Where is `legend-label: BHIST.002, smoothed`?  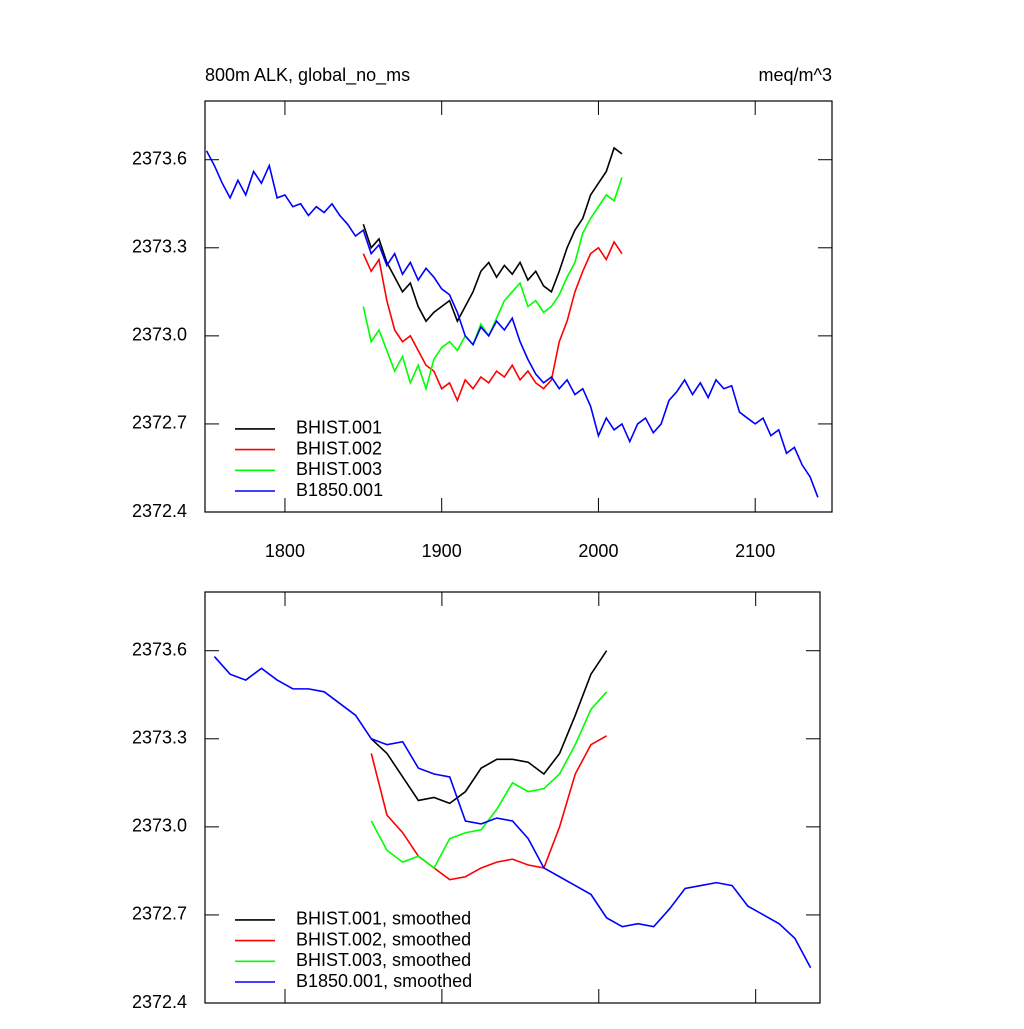
legend-label: BHIST.002, smoothed is located at coordinates (383, 939).